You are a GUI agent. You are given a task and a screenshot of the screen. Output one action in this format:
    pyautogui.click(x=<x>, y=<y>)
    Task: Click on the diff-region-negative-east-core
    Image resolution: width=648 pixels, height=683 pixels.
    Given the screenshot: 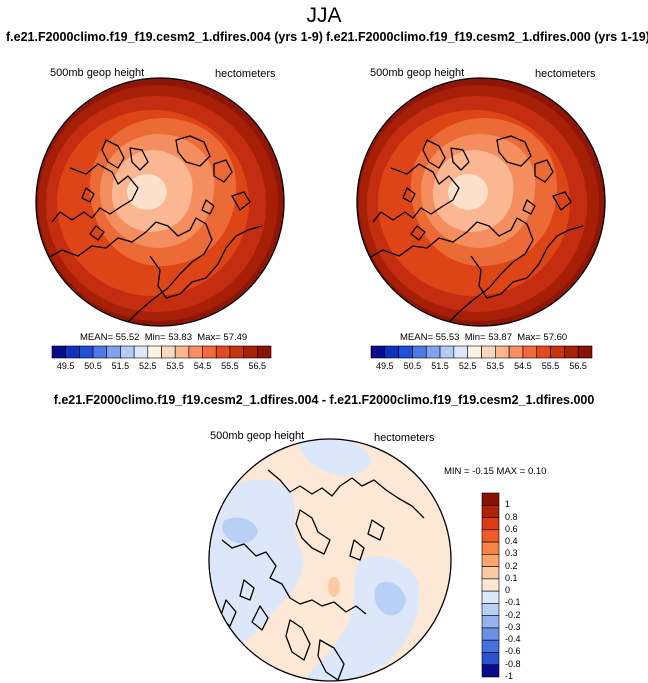 What is the action you would take?
    pyautogui.click(x=390, y=598)
    